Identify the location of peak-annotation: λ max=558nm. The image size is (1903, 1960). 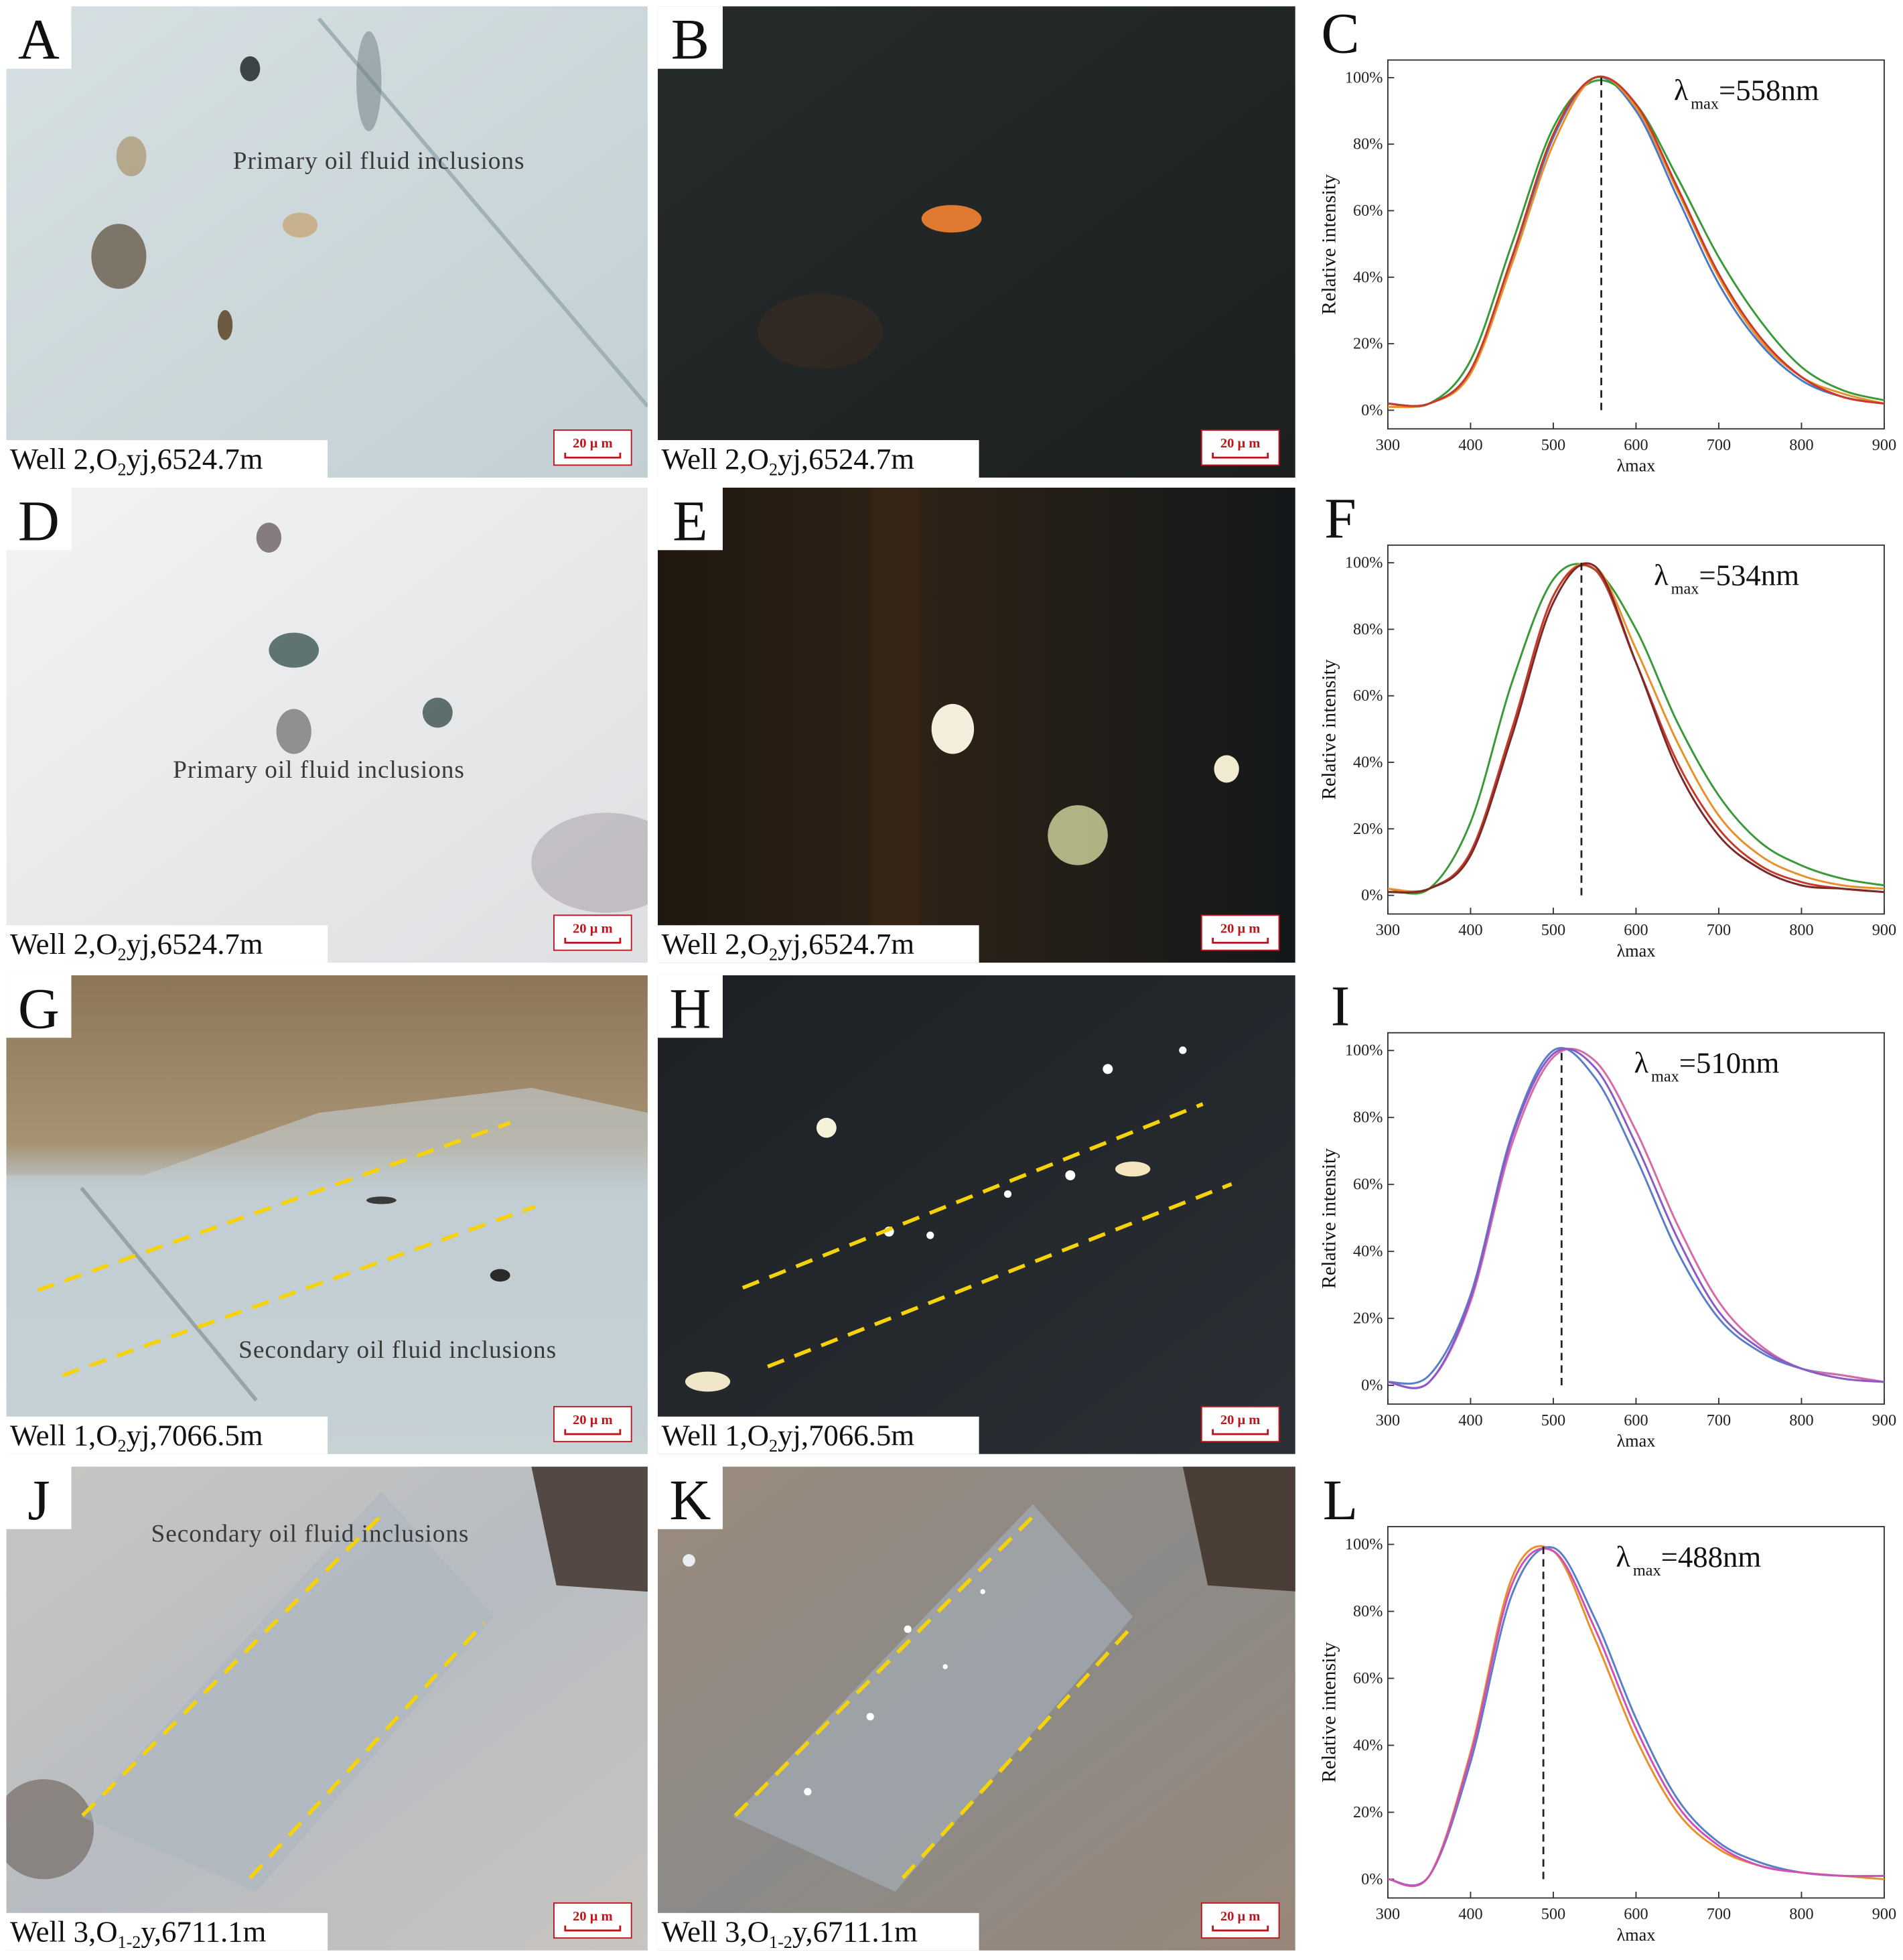
(1746, 93).